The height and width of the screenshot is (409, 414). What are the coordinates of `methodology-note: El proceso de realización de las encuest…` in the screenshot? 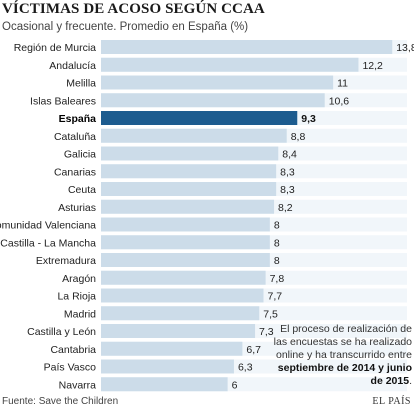 It's located at (340, 355).